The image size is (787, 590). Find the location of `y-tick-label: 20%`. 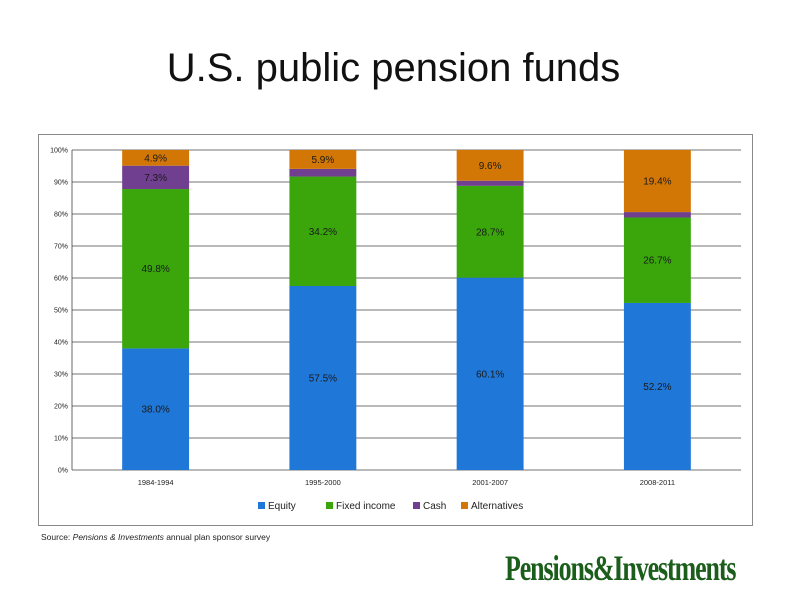

y-tick-label: 20% is located at coordinates (61, 407).